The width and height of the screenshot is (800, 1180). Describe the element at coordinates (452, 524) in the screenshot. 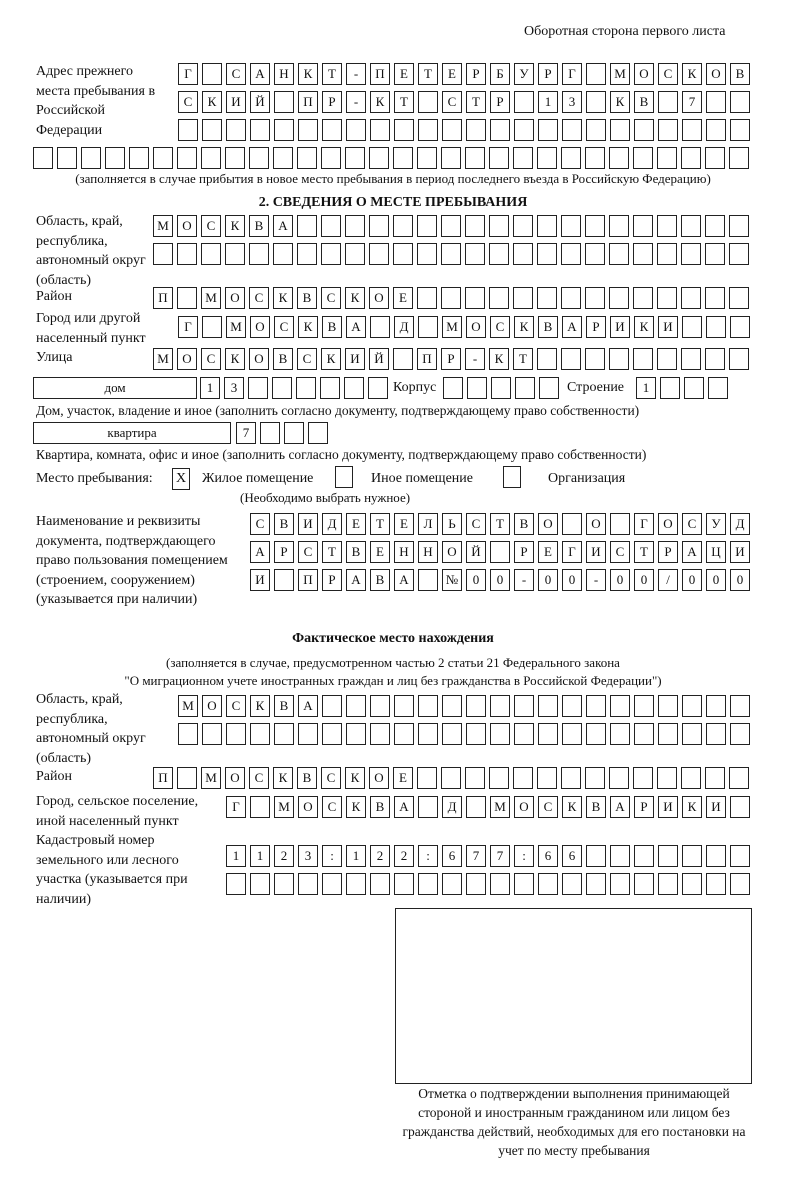

I see `char-cell: Ь` at that location.